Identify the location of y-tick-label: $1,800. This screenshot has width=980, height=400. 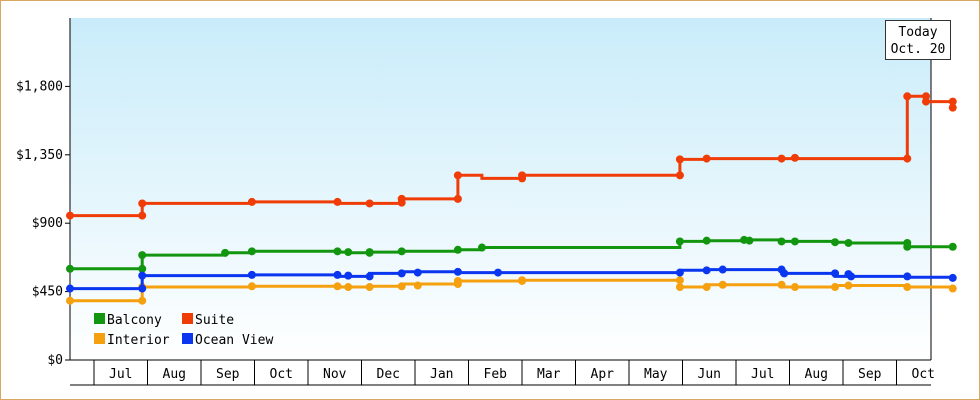
(39, 86).